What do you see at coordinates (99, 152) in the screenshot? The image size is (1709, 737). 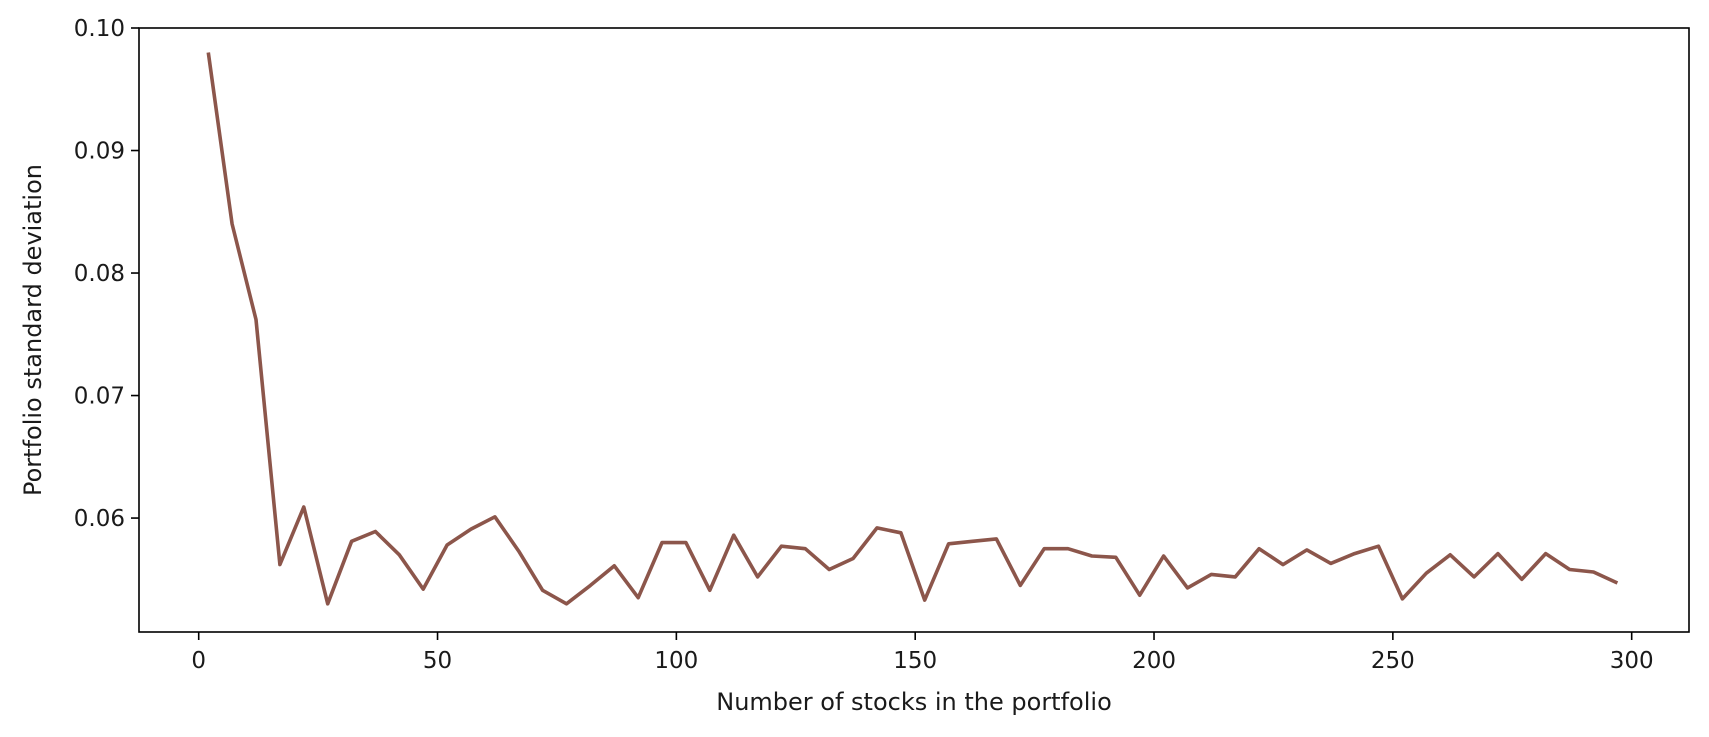 I see `y-tick-label: 0.09` at bounding box center [99, 152].